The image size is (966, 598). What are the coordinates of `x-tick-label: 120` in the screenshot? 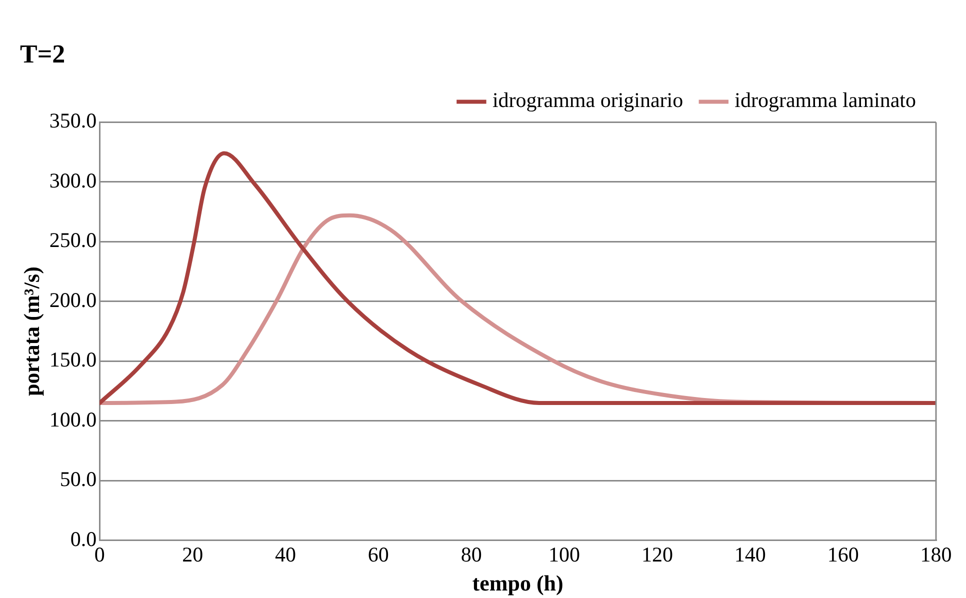 It's located at (657, 554).